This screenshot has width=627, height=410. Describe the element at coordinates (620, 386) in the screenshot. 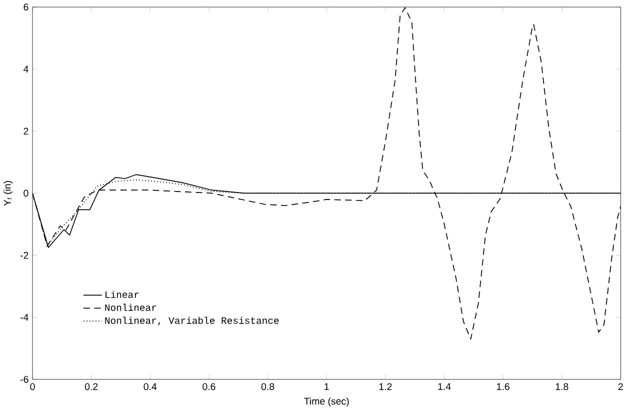

I see `x-tick-label: 2` at that location.